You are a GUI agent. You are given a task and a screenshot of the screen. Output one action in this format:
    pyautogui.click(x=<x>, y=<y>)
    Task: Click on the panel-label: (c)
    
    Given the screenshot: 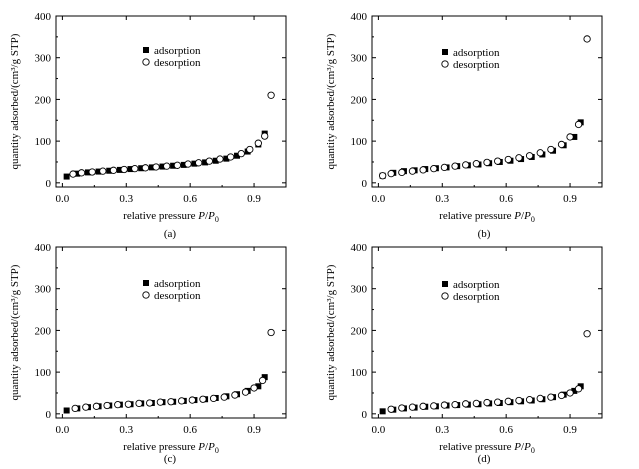 What is the action you would take?
    pyautogui.click(x=170, y=459)
    